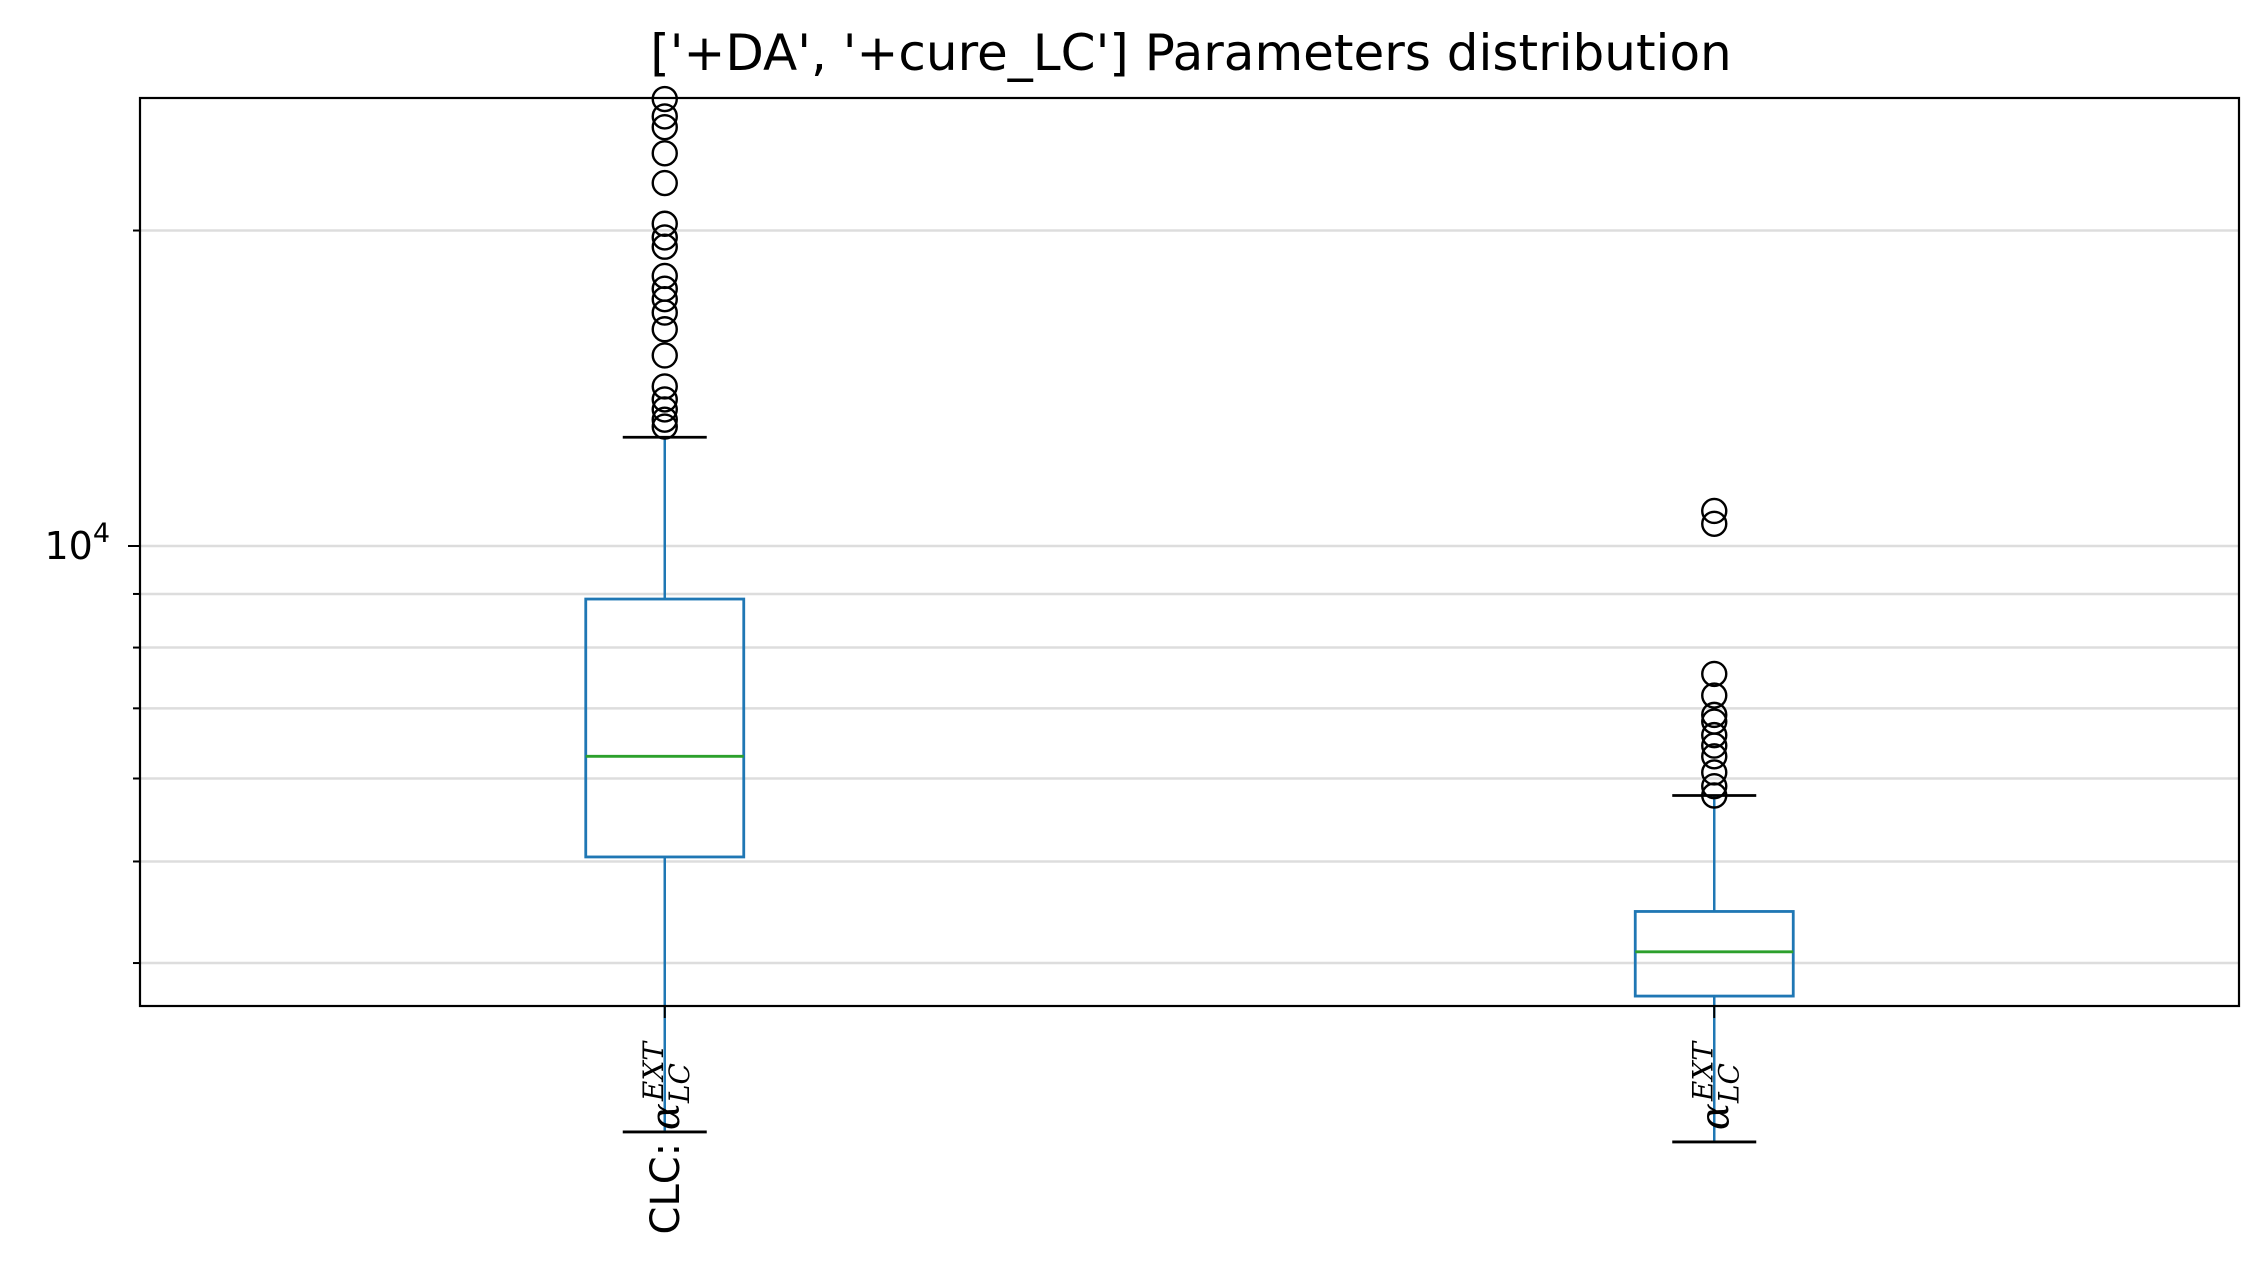 The height and width of the screenshot is (1280, 2261). Describe the element at coordinates (68, 546) in the screenshot. I see `y-tick-label-base: 10` at that location.